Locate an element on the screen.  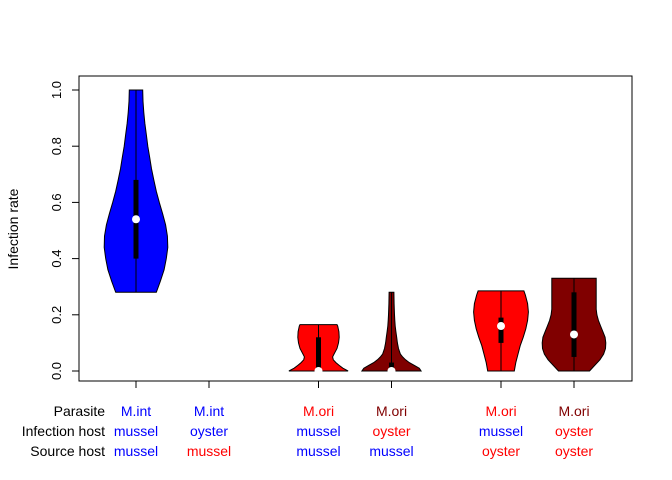
group-6-label-1: M.ori is located at coordinates (573, 411).